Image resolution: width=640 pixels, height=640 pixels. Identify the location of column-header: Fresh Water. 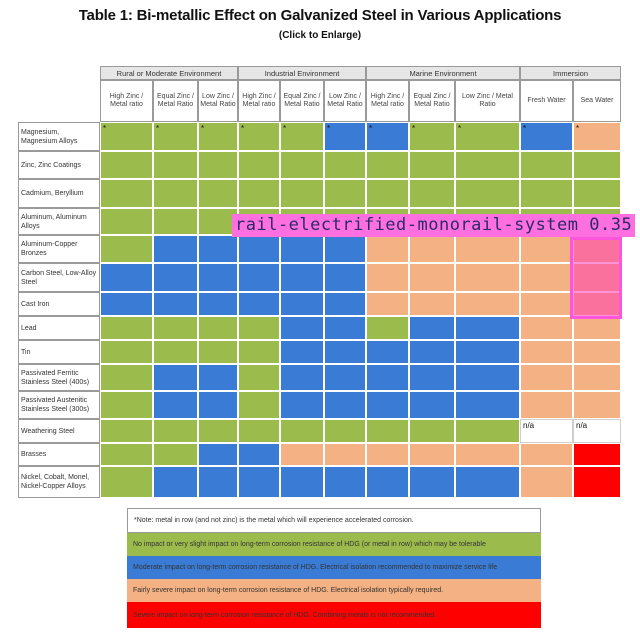
(546, 101).